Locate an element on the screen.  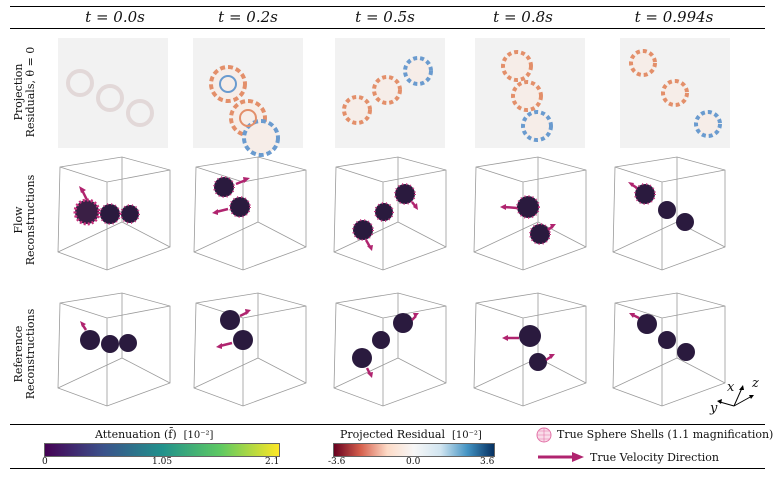
header-rule is located at coordinates (387, 28).